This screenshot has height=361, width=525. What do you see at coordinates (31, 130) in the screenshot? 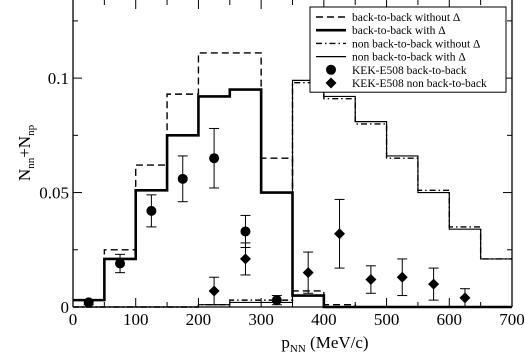
I see `y-axis-title-b-sub: np` at bounding box center [31, 130].